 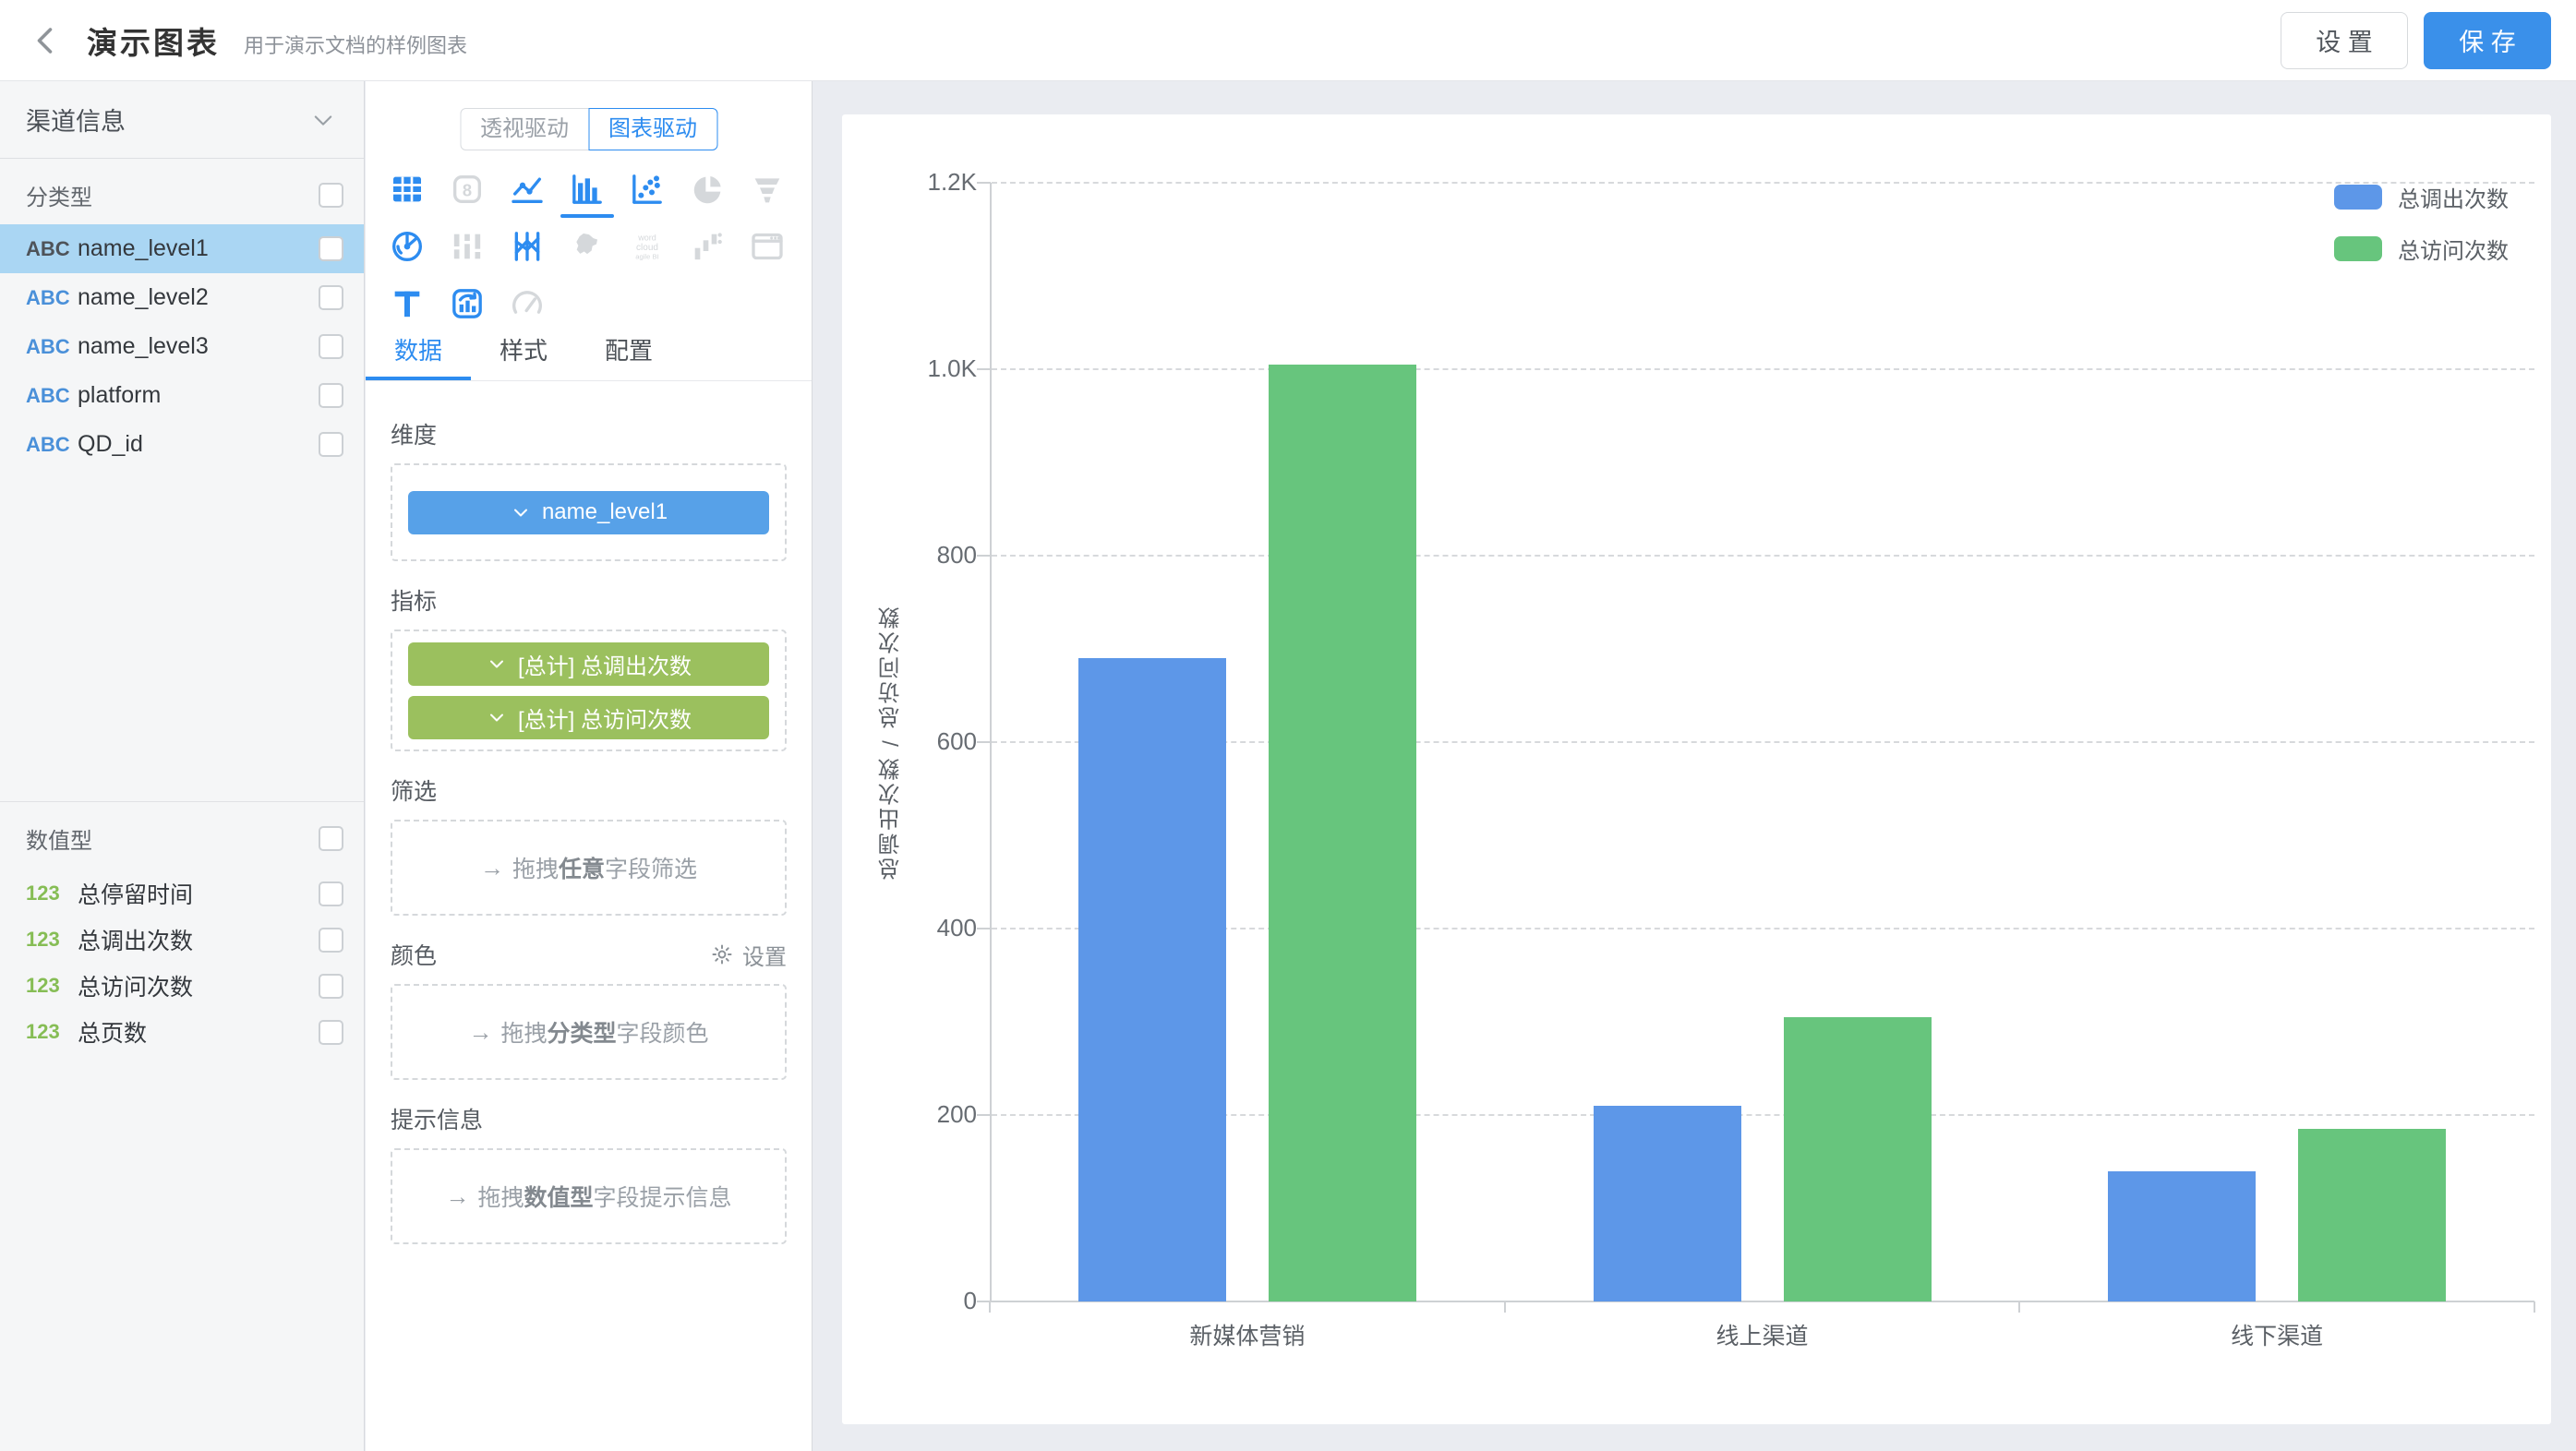 What do you see at coordinates (182, 396) in the screenshot?
I see `sidebar-field-row: ABC platform` at bounding box center [182, 396].